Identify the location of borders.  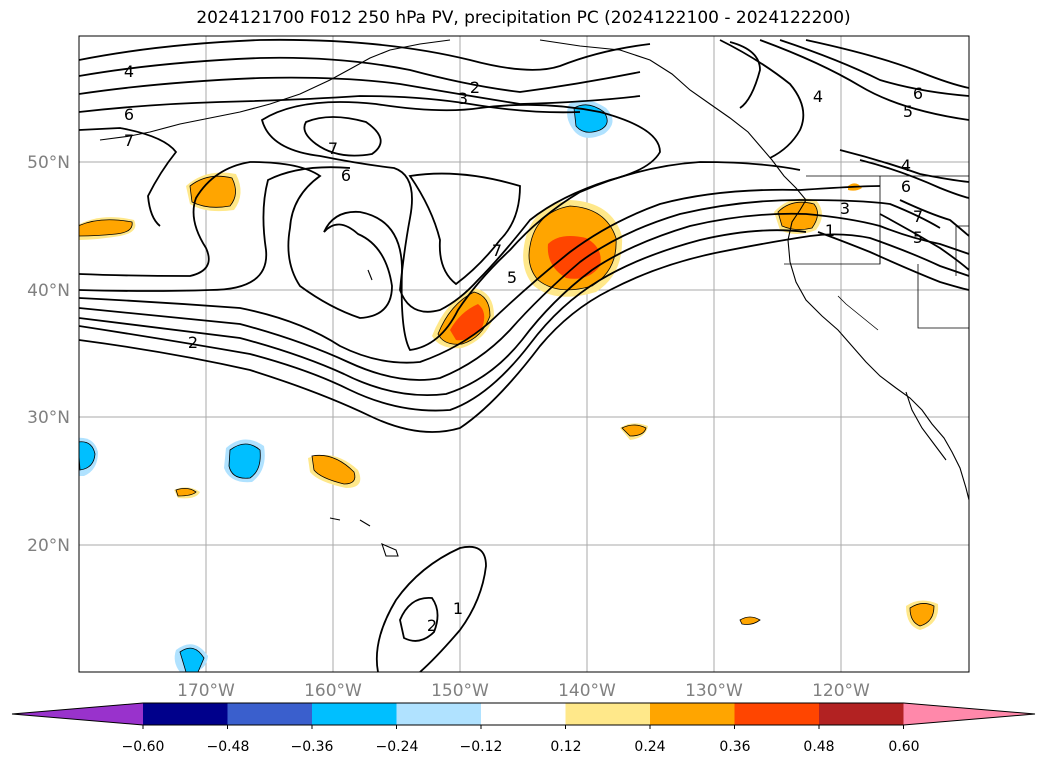
(876, 253).